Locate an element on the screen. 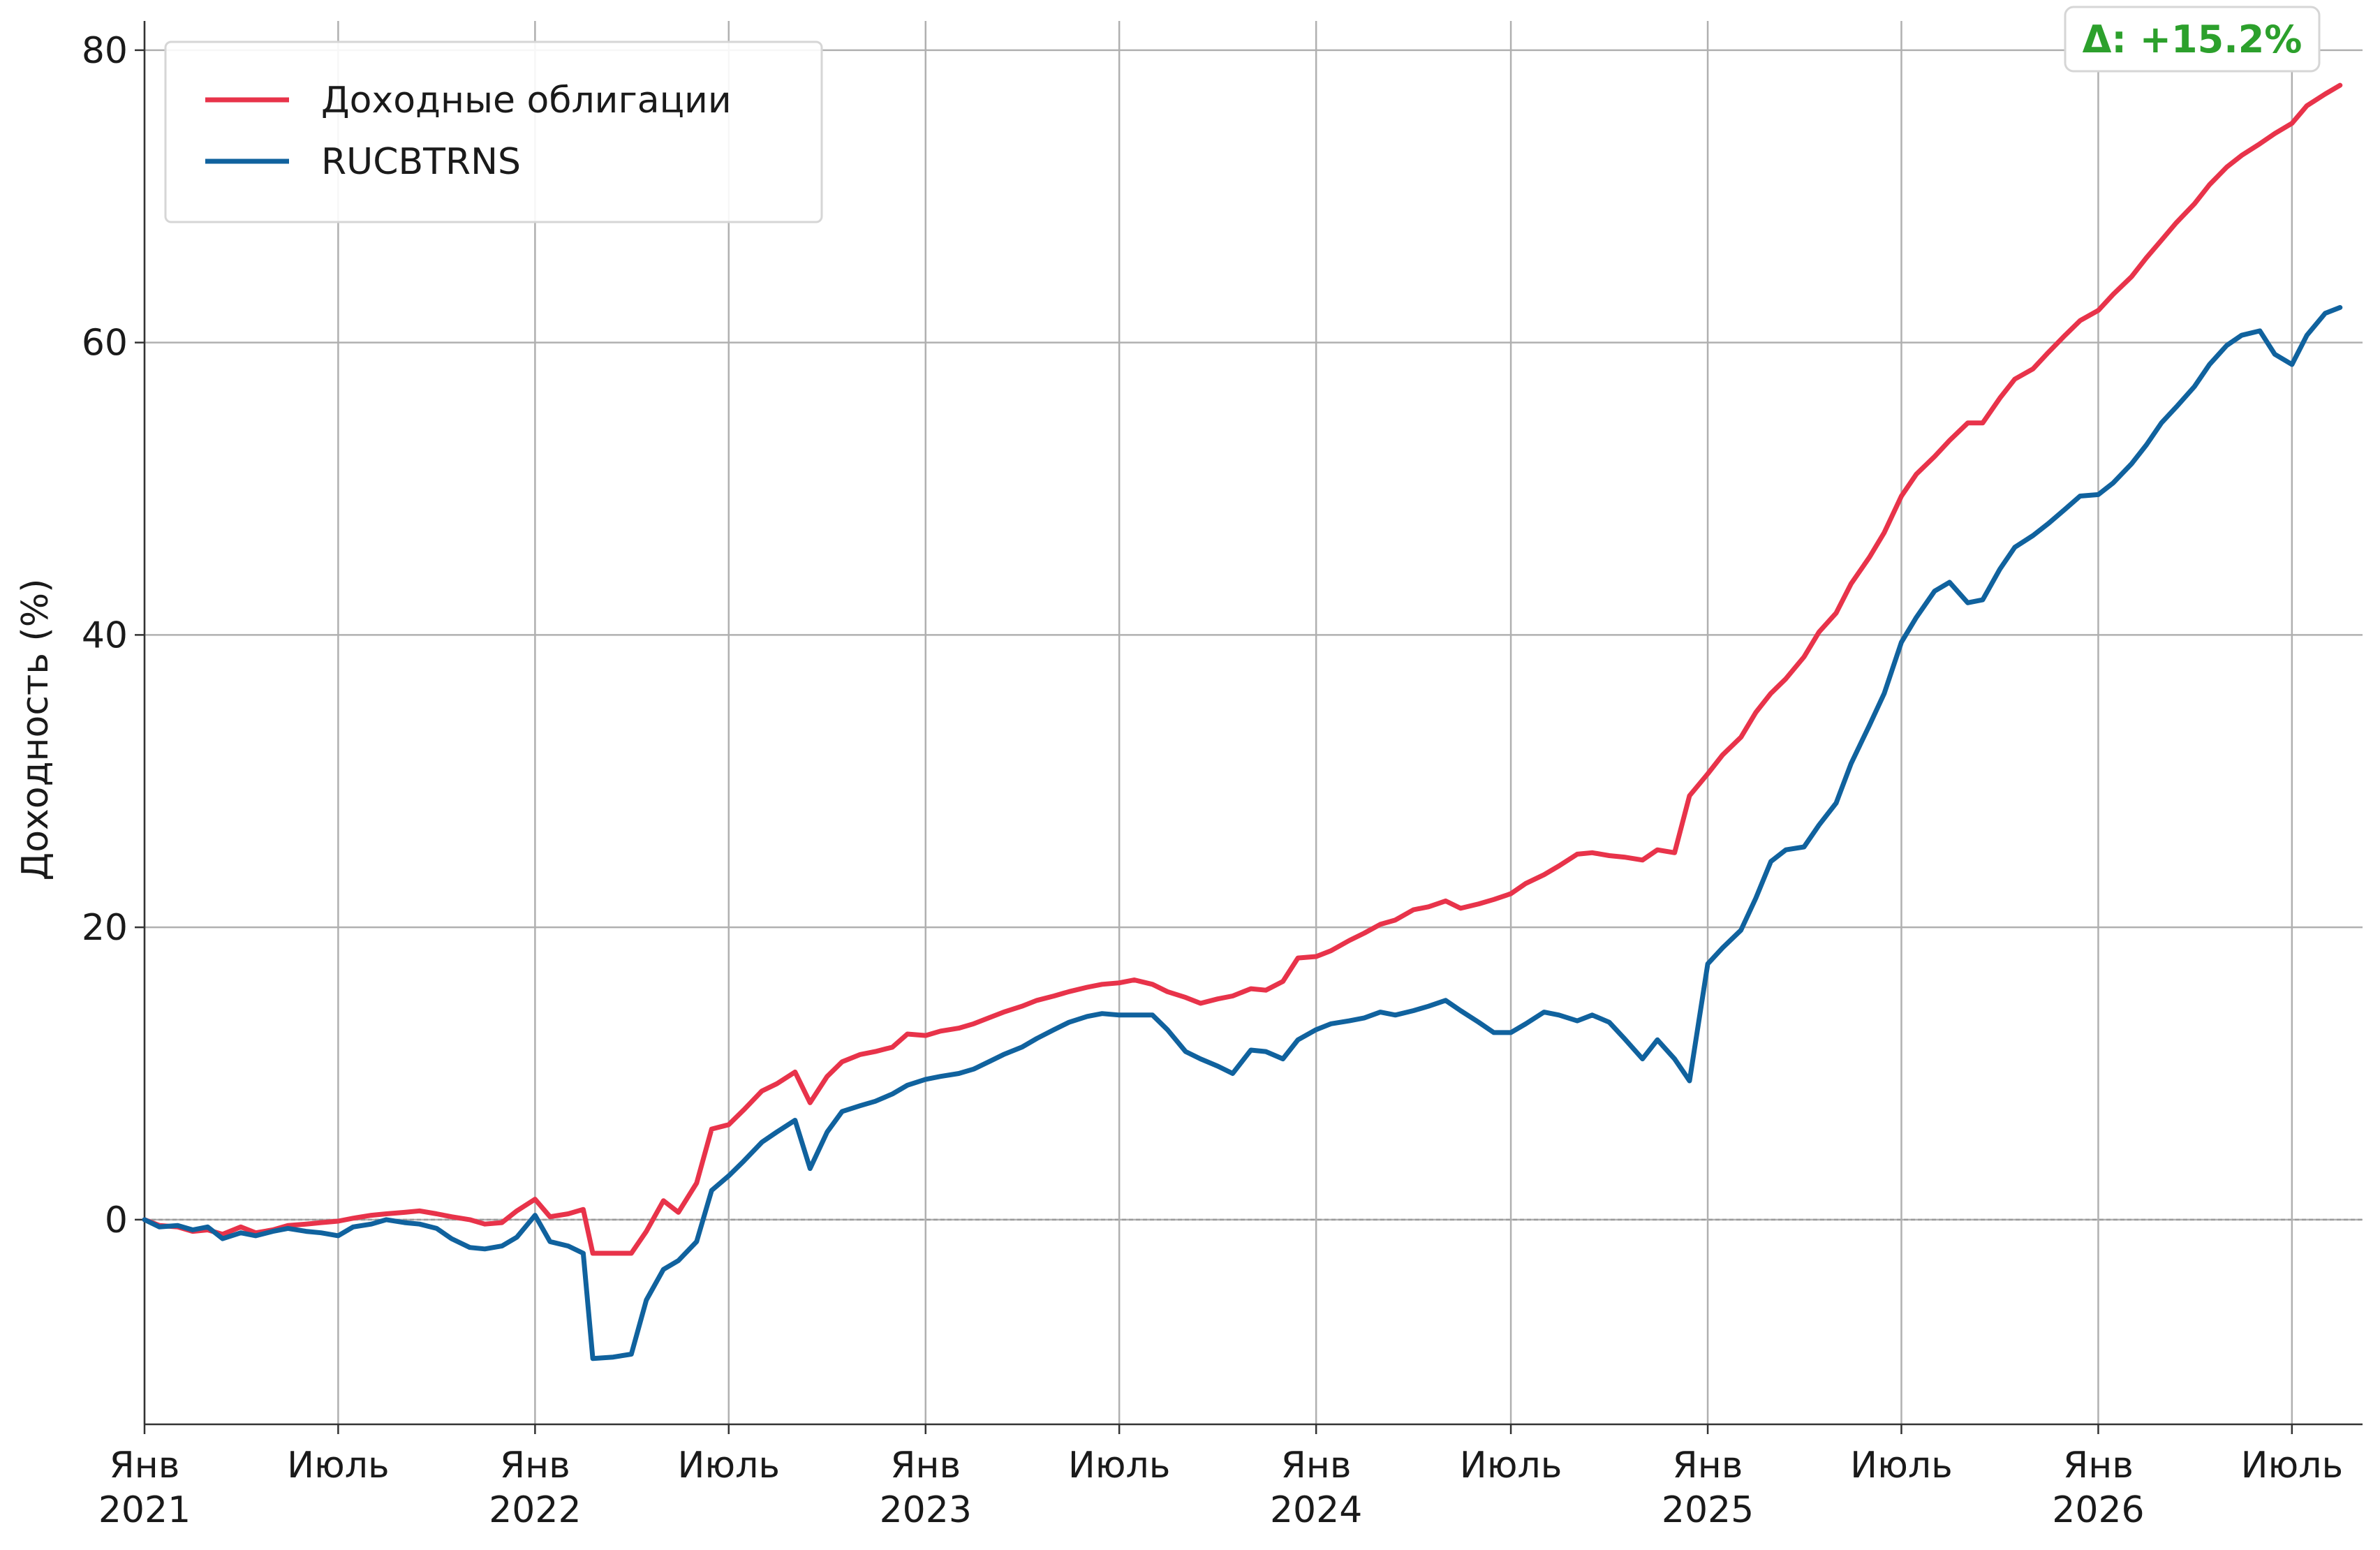 This screenshot has height=1550, width=2380. legend: Доходные облигации RUCBTRNS is located at coordinates (493, 131).